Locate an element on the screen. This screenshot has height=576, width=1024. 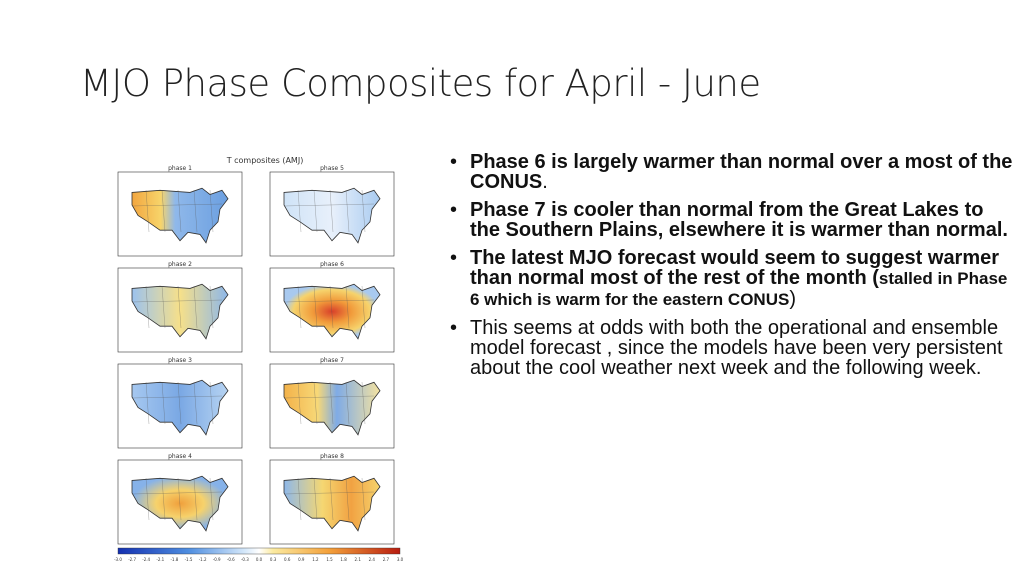
colorbar-label: -1.2 is located at coordinates (203, 559).